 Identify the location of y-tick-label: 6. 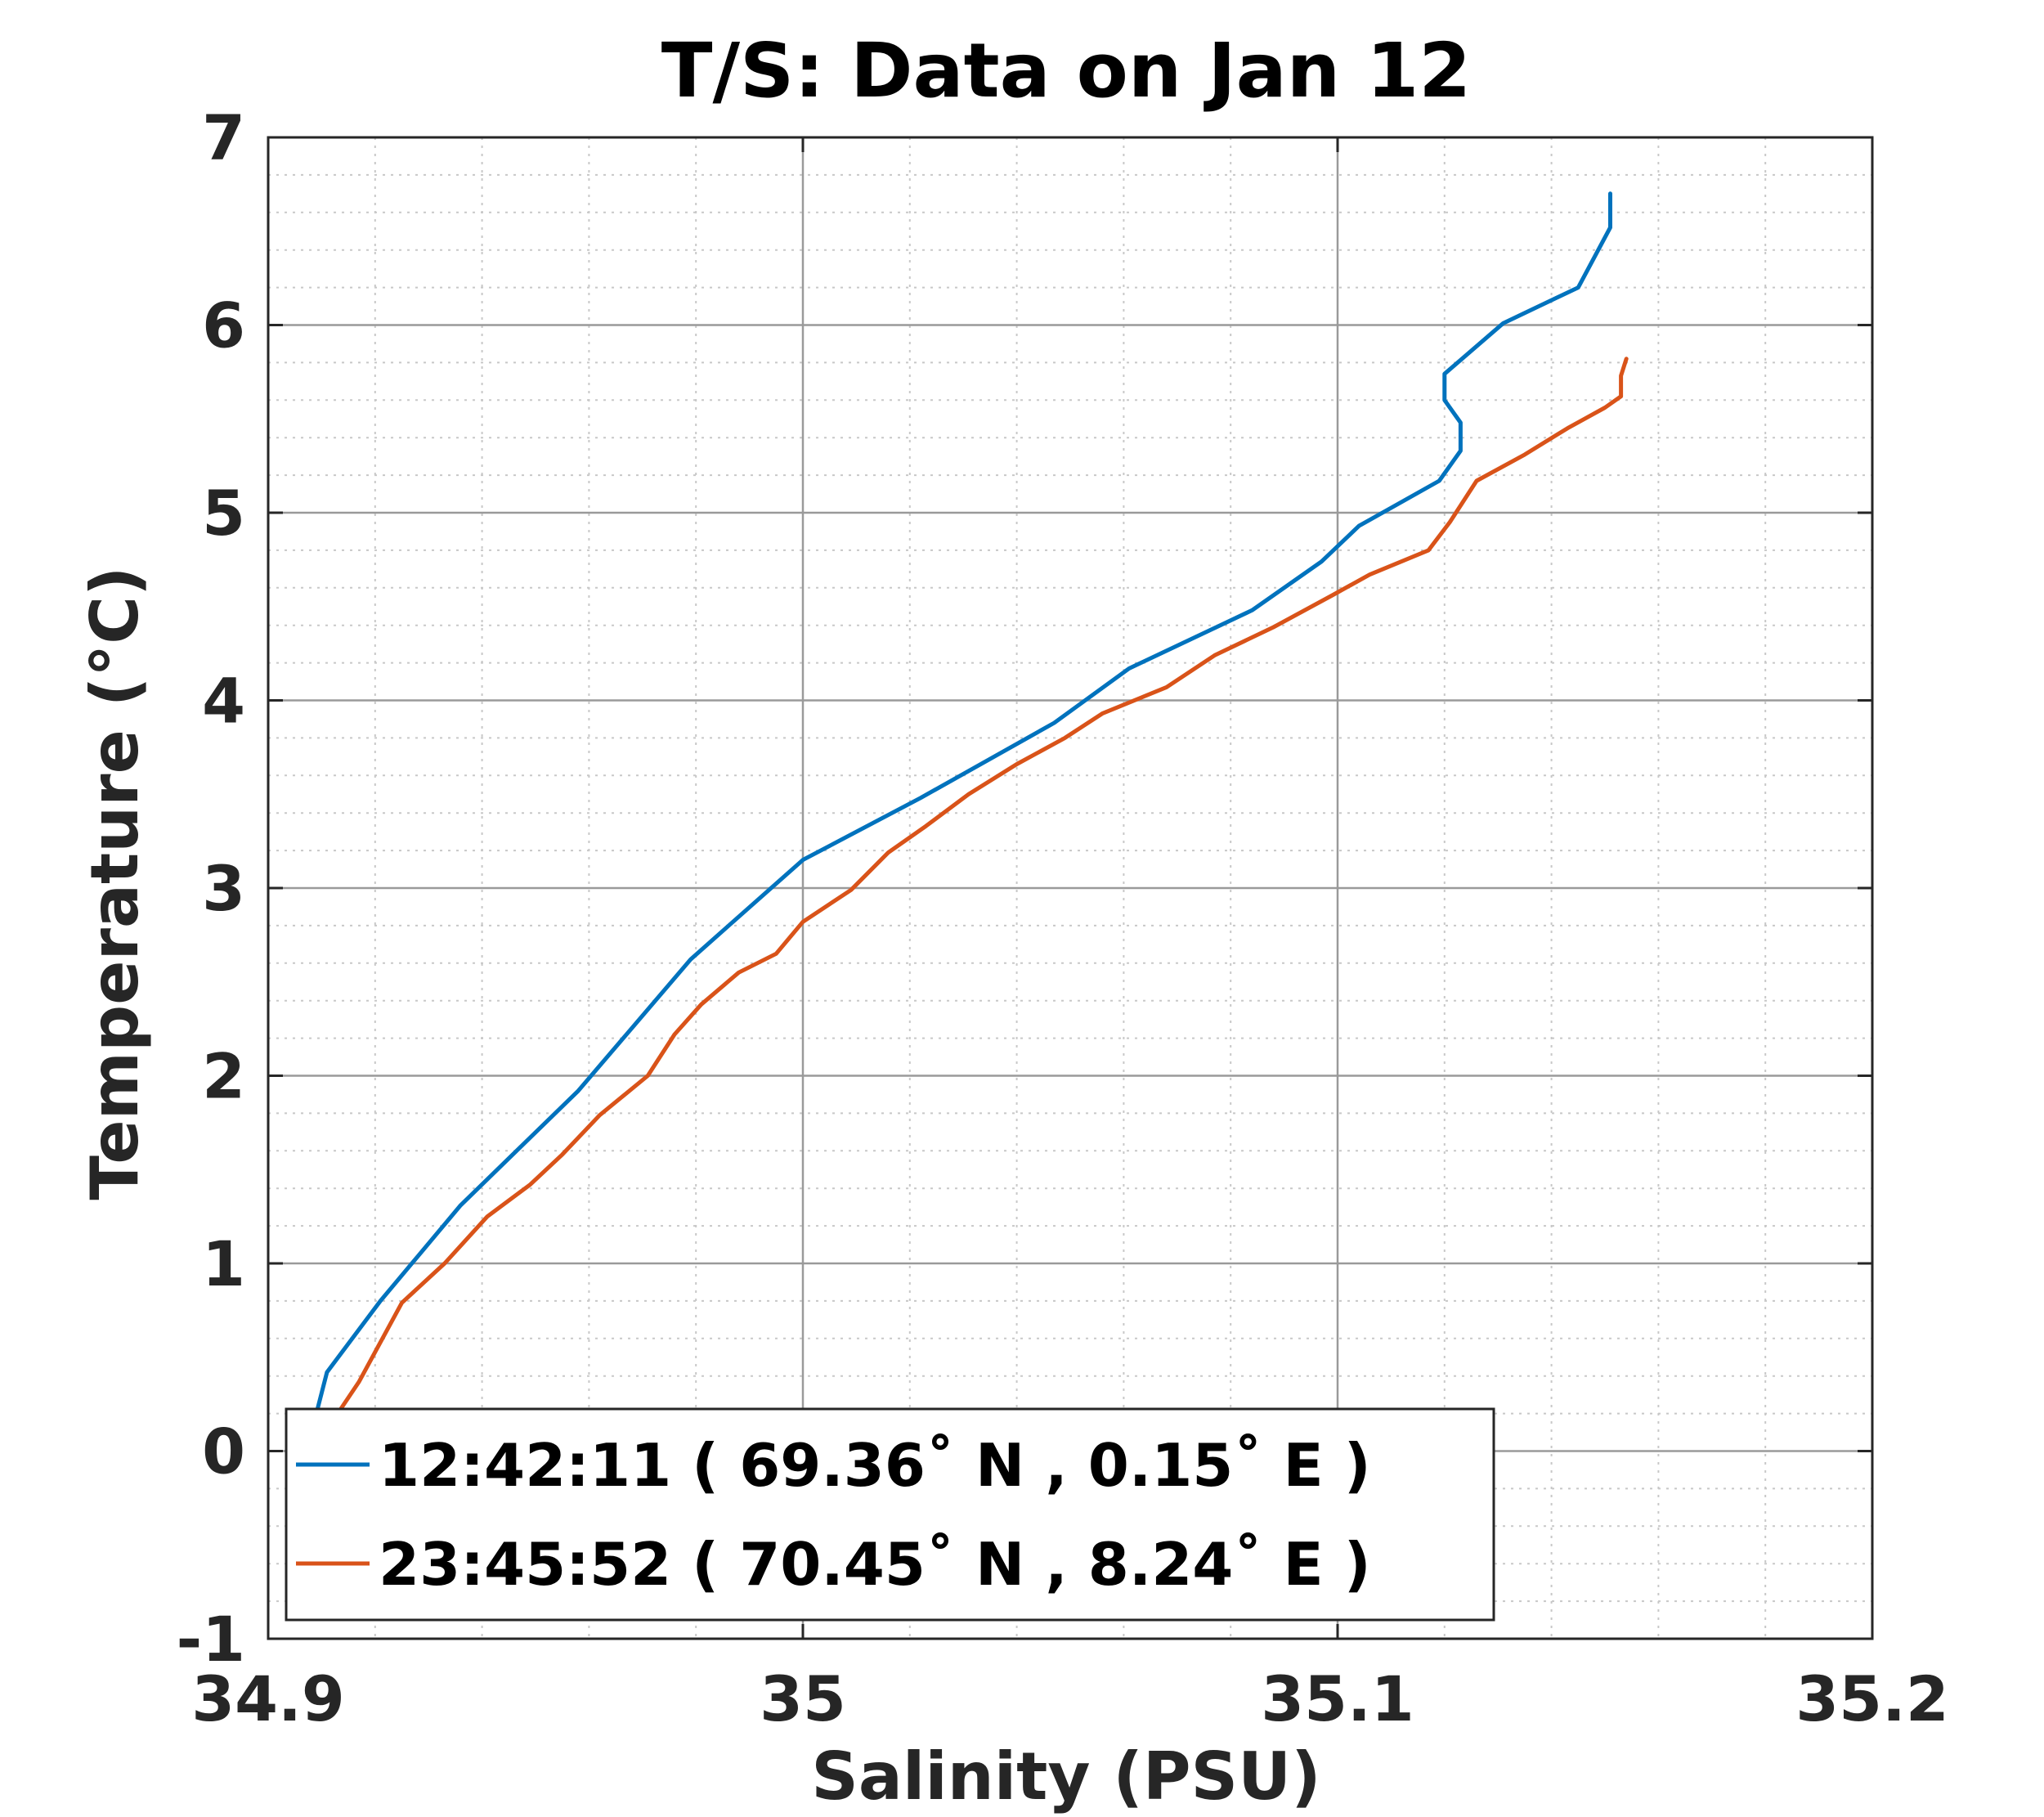
(224, 325).